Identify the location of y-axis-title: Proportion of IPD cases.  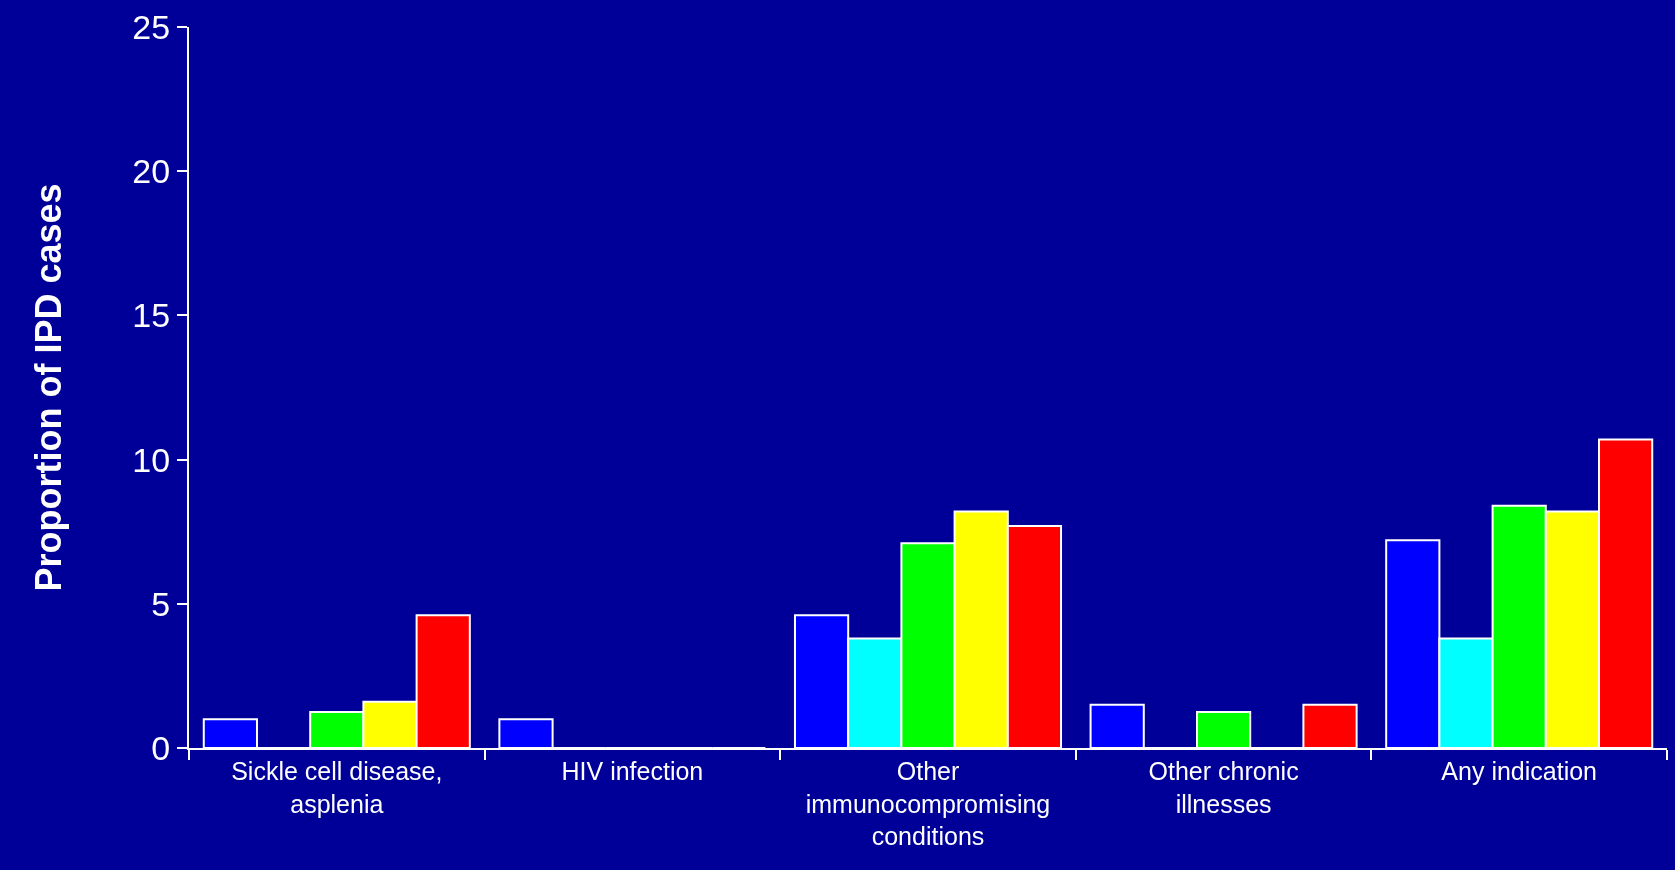
(48, 387).